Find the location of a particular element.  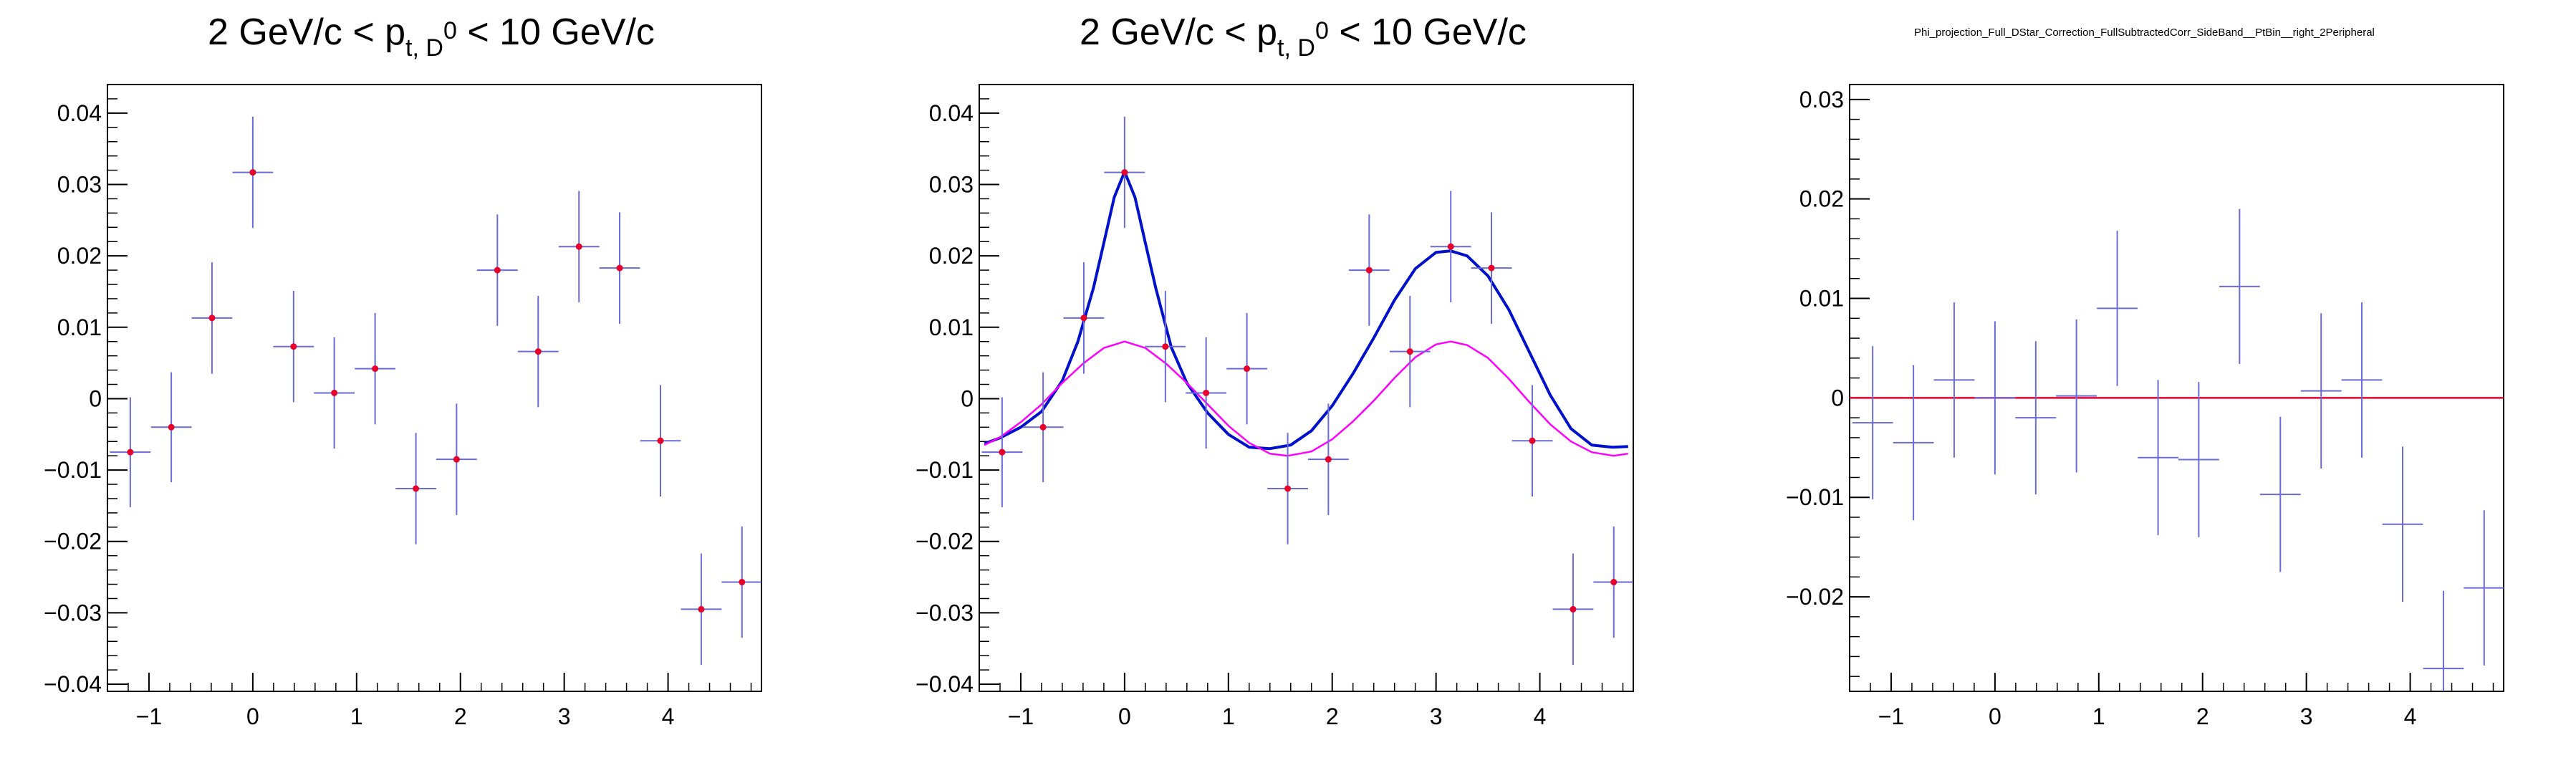

chart-title-1-superscript: 0 is located at coordinates (450, 30).